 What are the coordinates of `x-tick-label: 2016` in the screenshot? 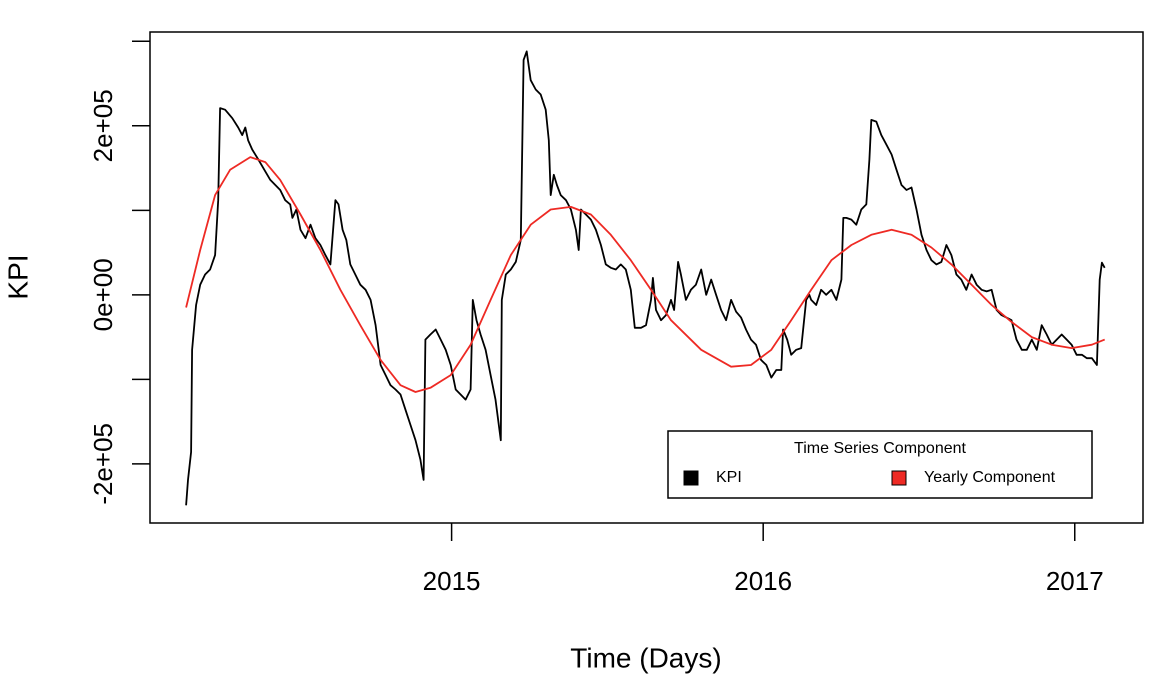 It's located at (763, 581).